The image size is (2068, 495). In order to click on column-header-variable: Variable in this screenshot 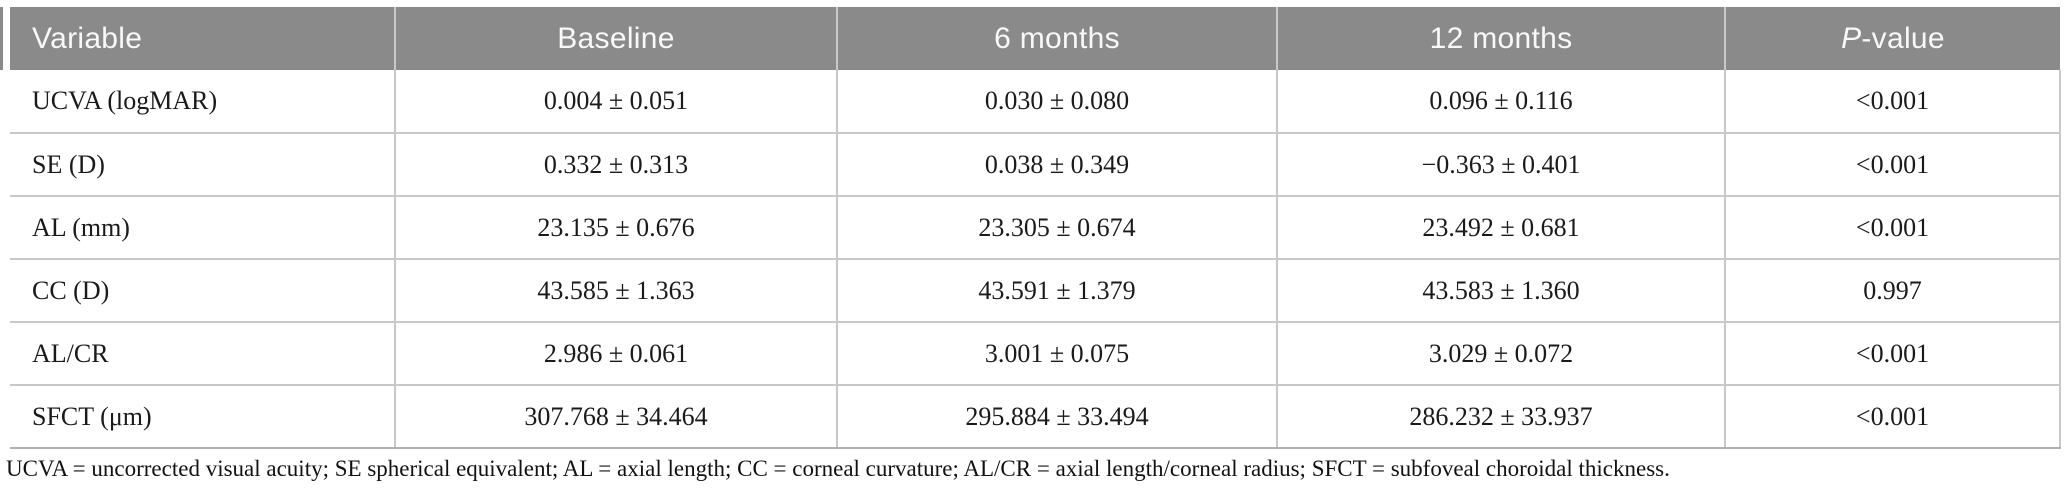, I will do `click(202, 38)`.